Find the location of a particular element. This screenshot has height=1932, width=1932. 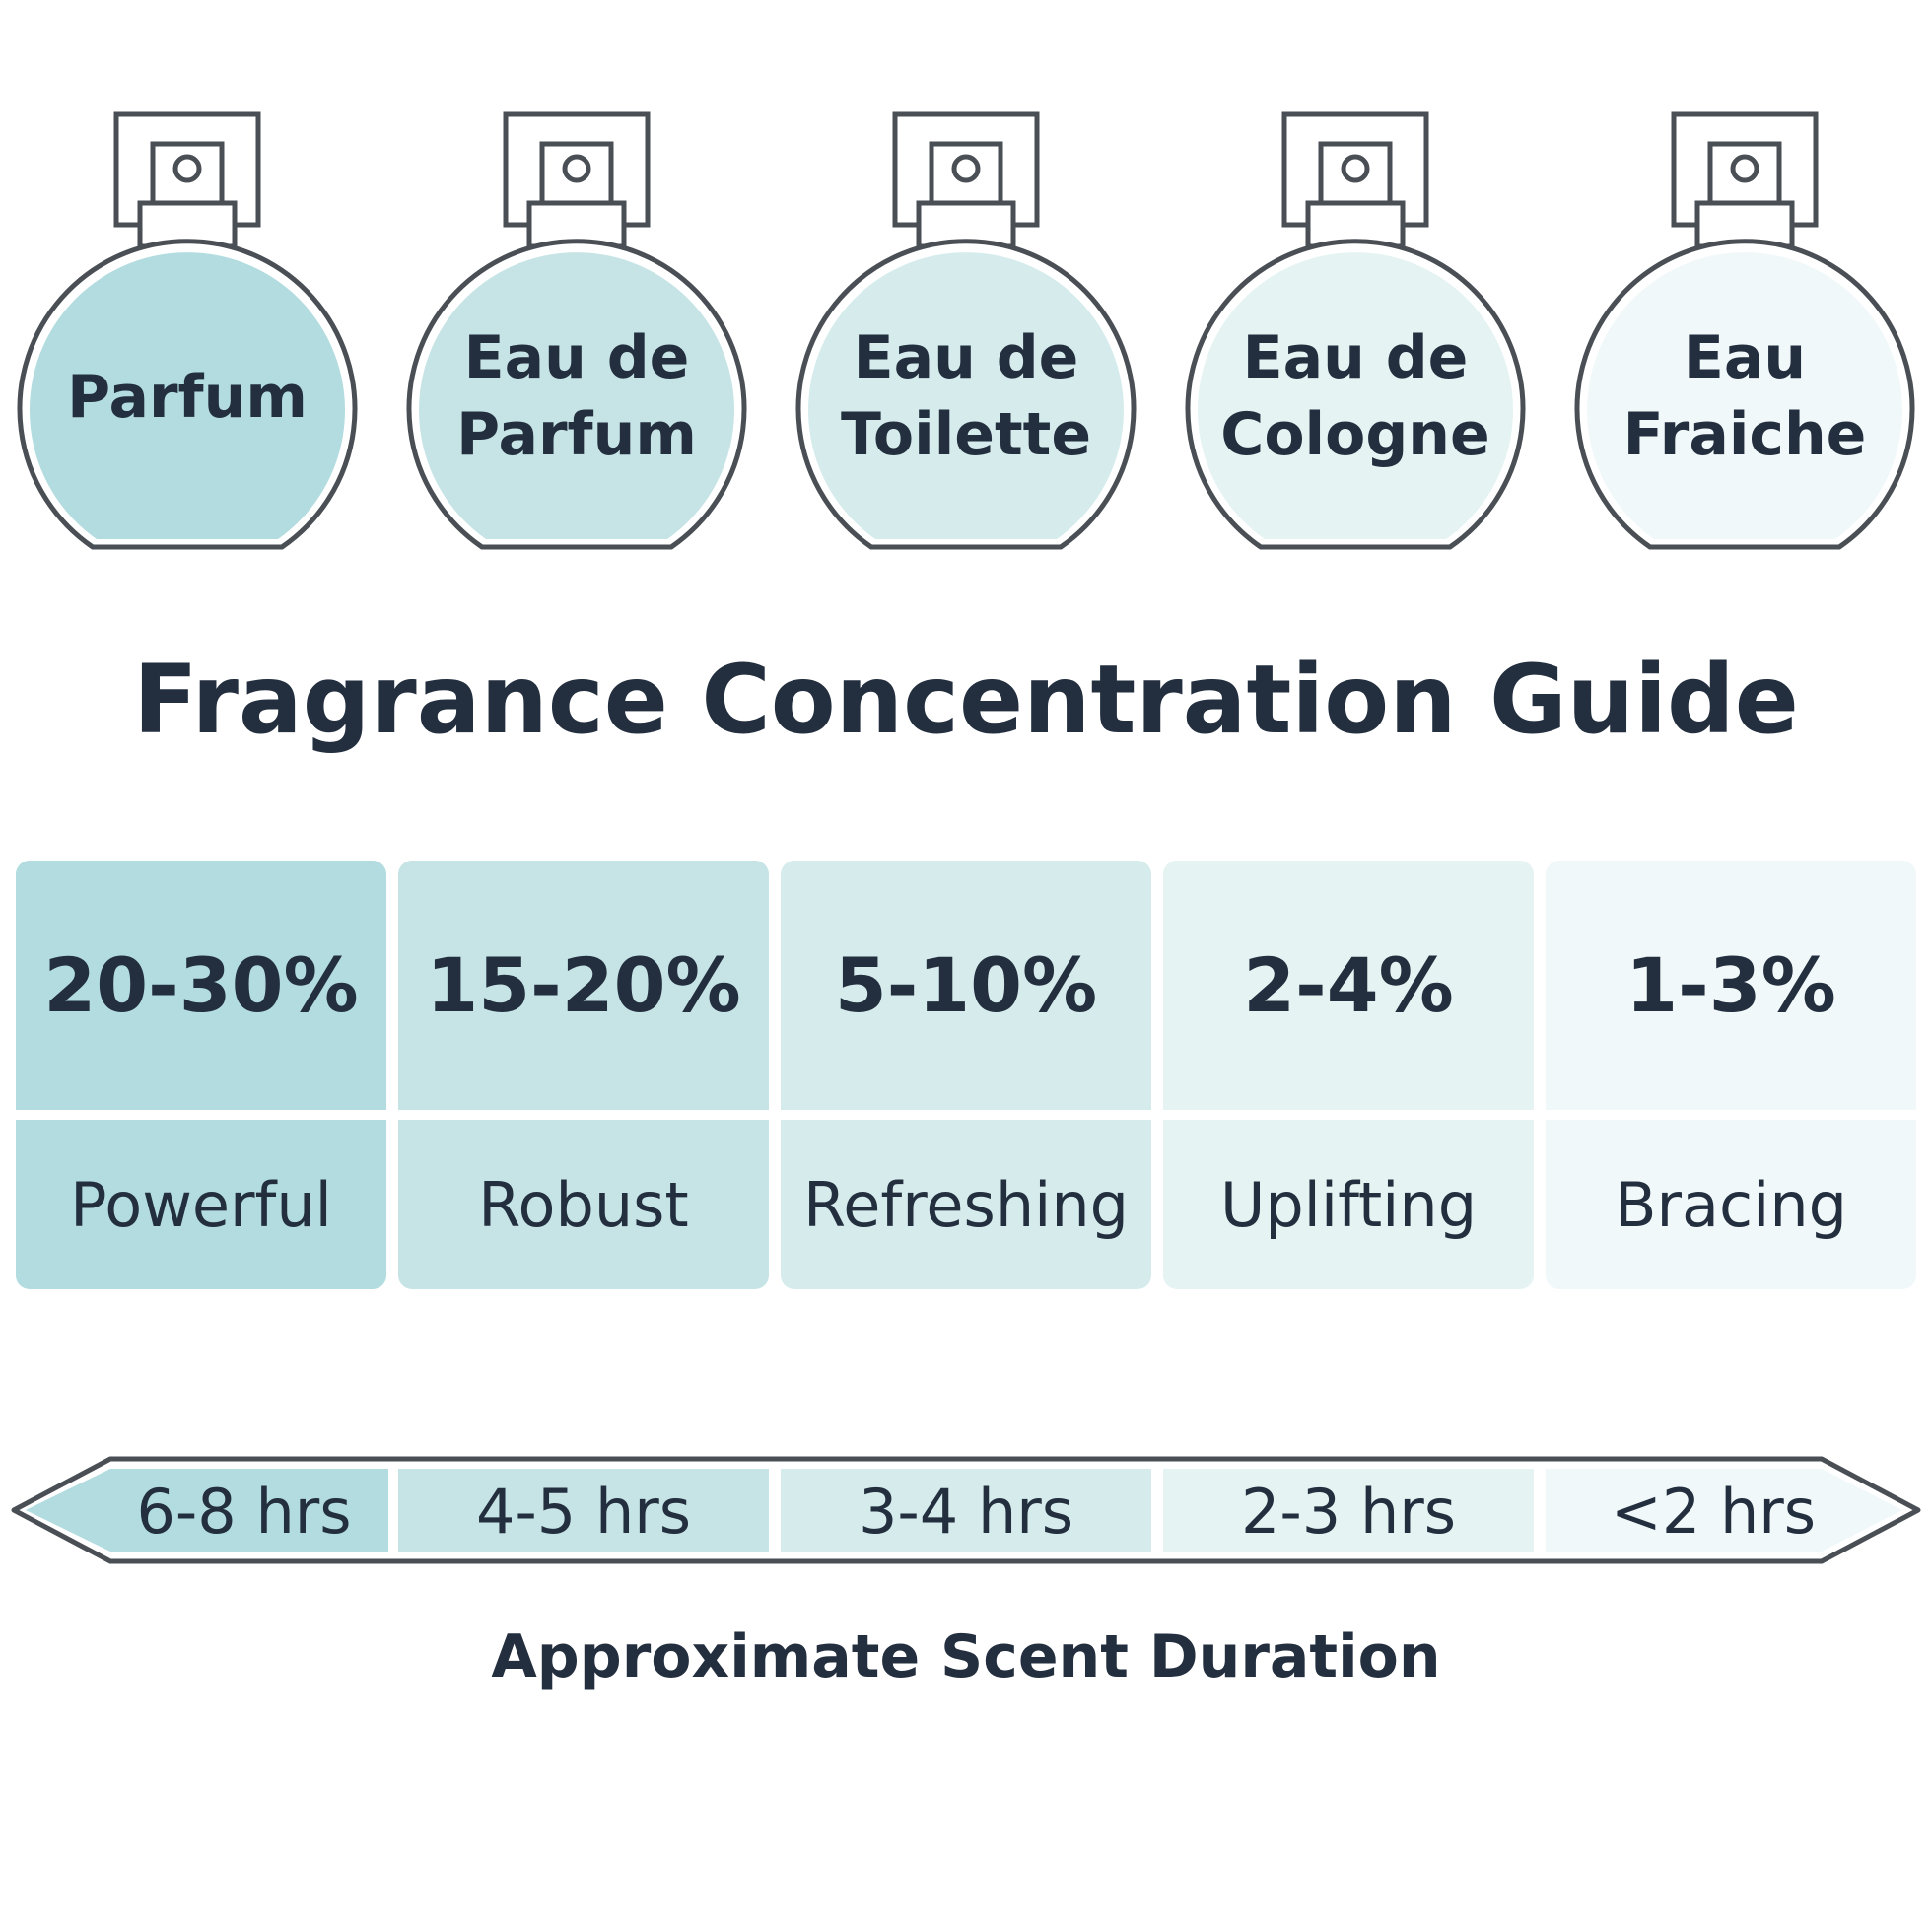

bottle-label-eau-de-cologne: Eau de Cologne is located at coordinates (1355, 396).